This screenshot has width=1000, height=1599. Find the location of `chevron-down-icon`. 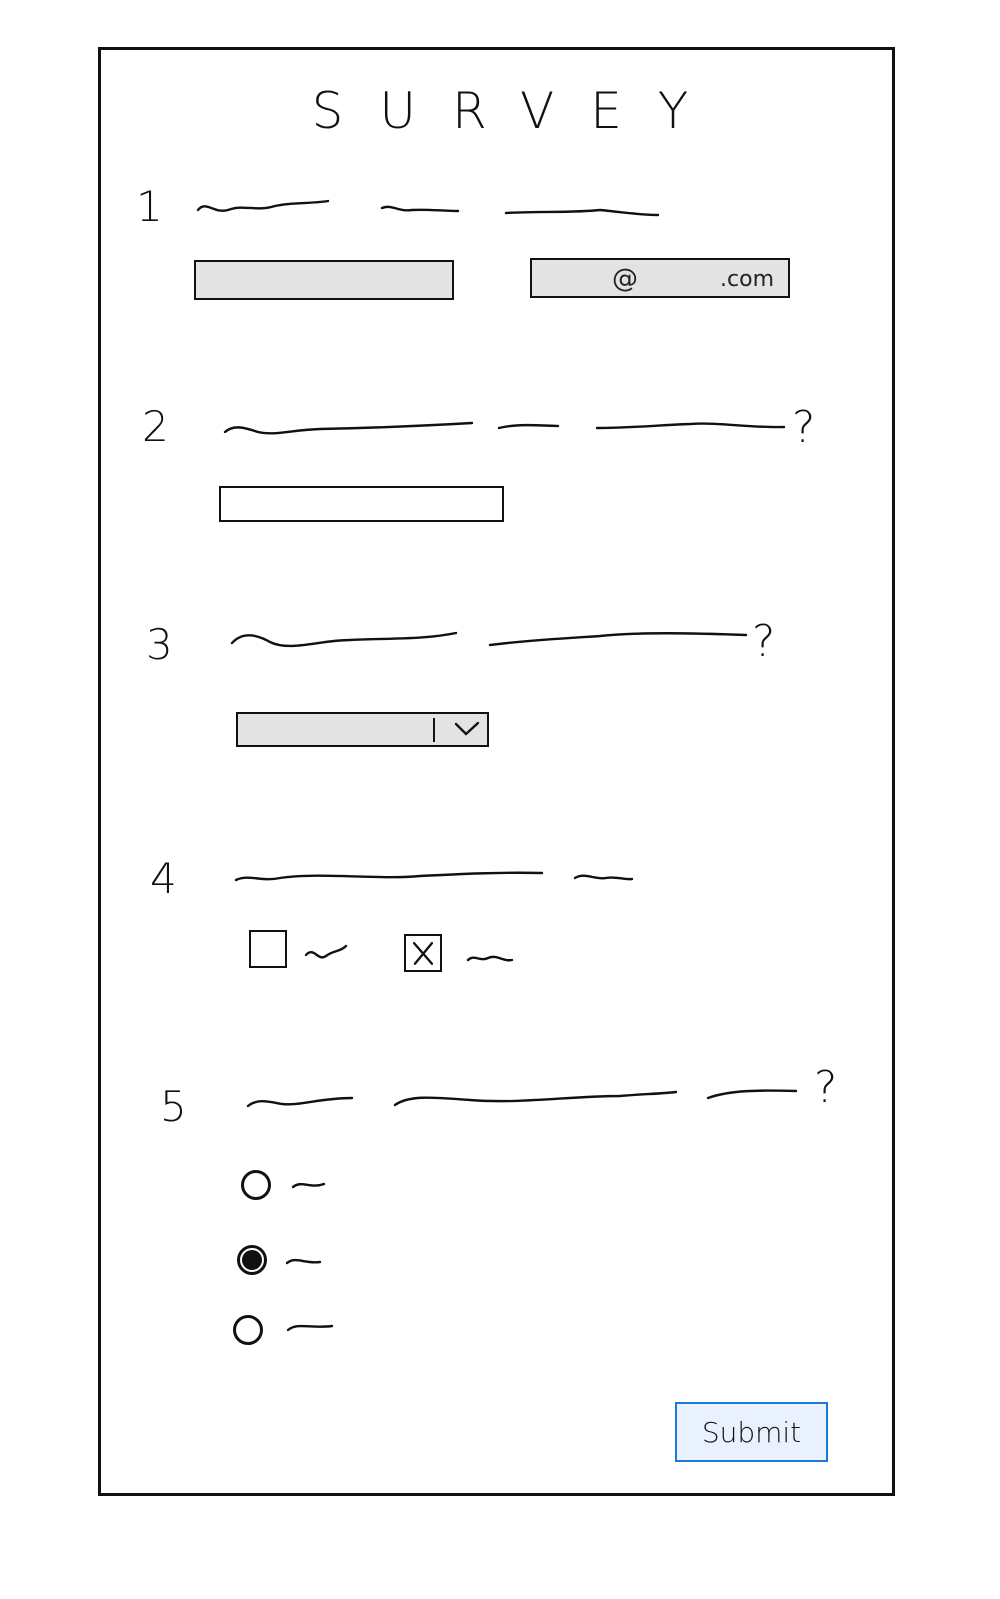

chevron-down-icon is located at coordinates (467, 729).